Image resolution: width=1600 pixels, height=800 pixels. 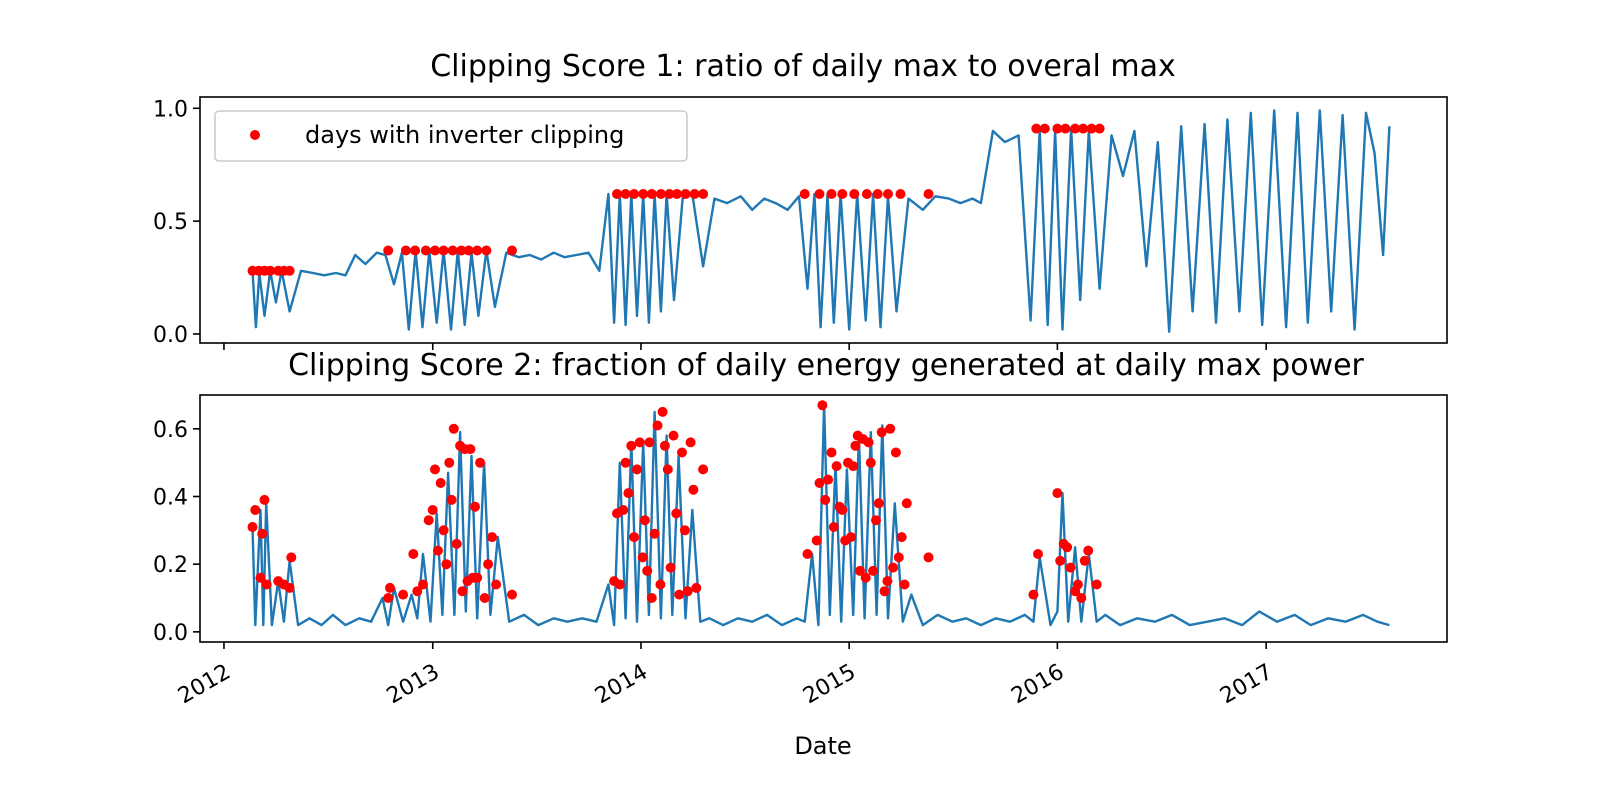 I want to click on subplot-2-y-tick-label: 0.6, so click(x=170, y=430).